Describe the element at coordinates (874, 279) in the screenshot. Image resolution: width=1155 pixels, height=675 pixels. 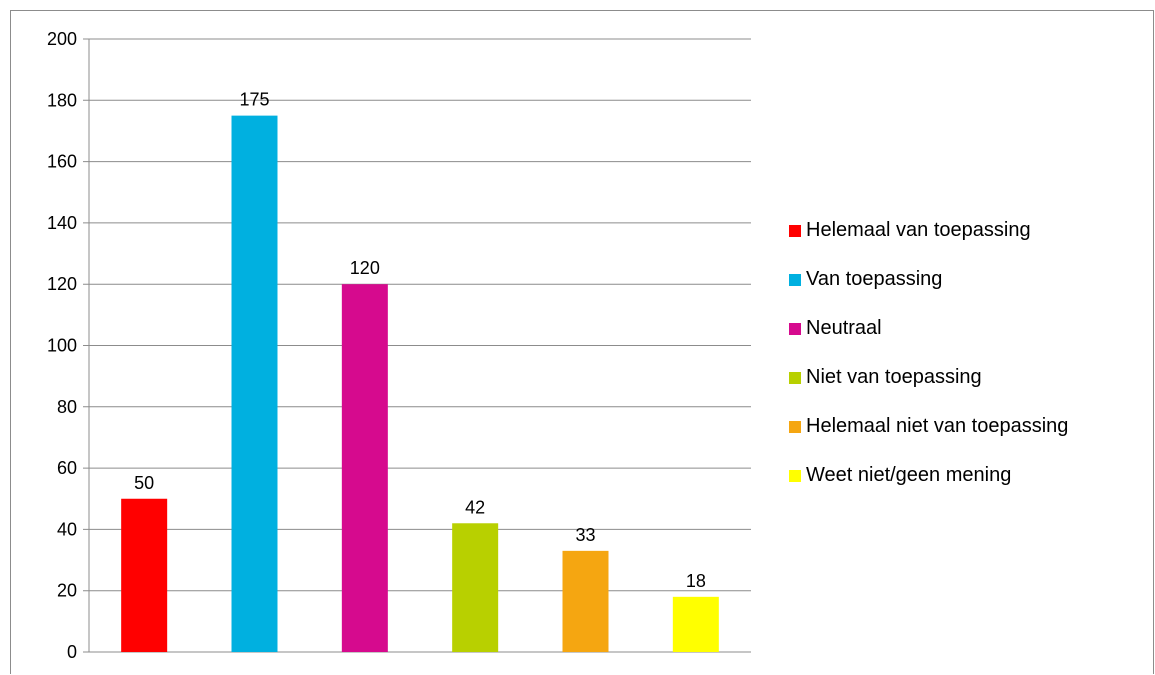
I see `legend-label: Van toepassing` at that location.